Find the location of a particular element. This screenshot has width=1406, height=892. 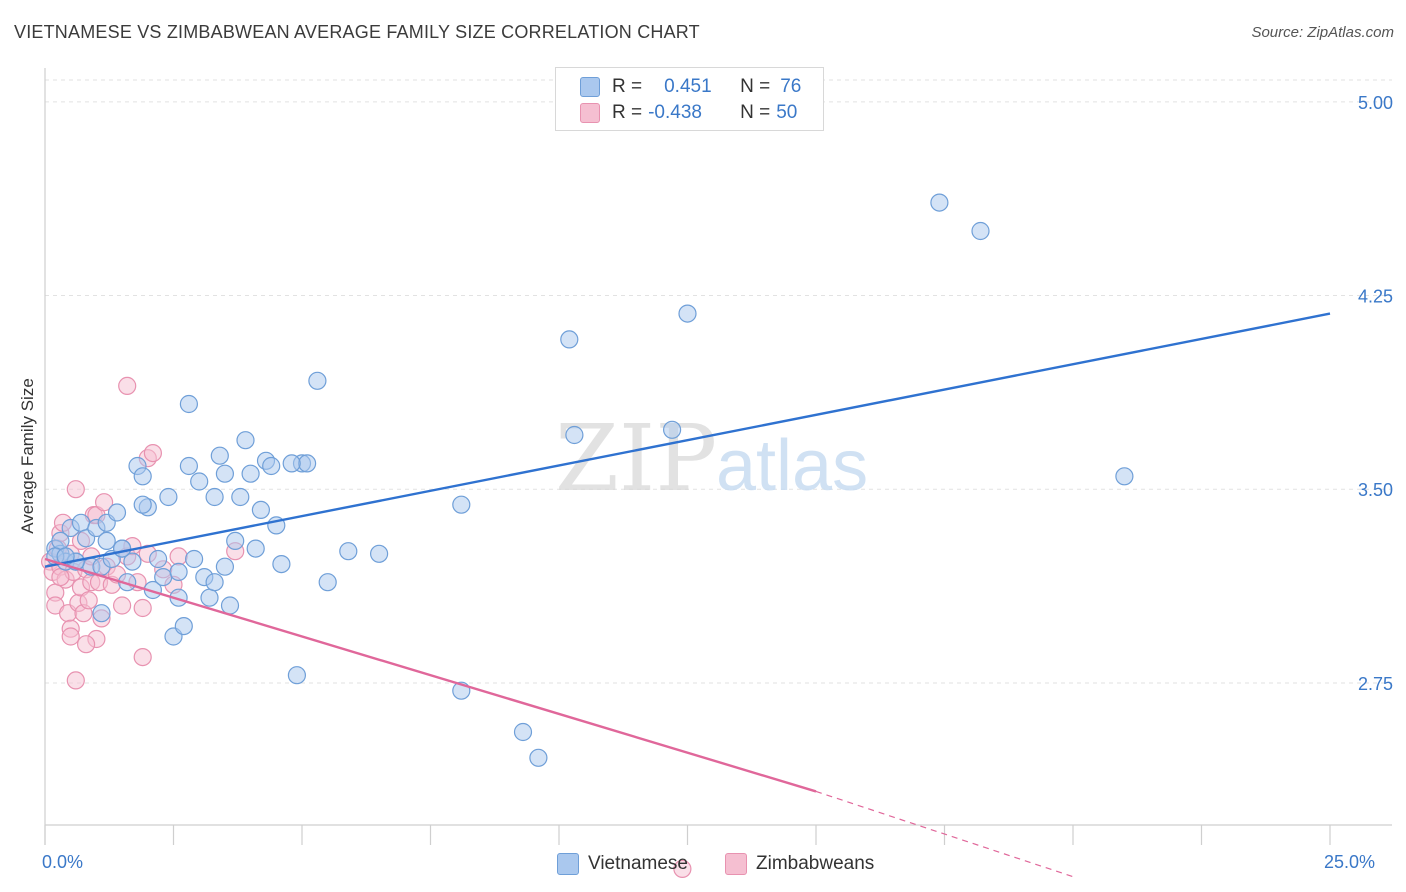

legend-item-zimbabweans: Zimbabweans is located at coordinates (799, 864).